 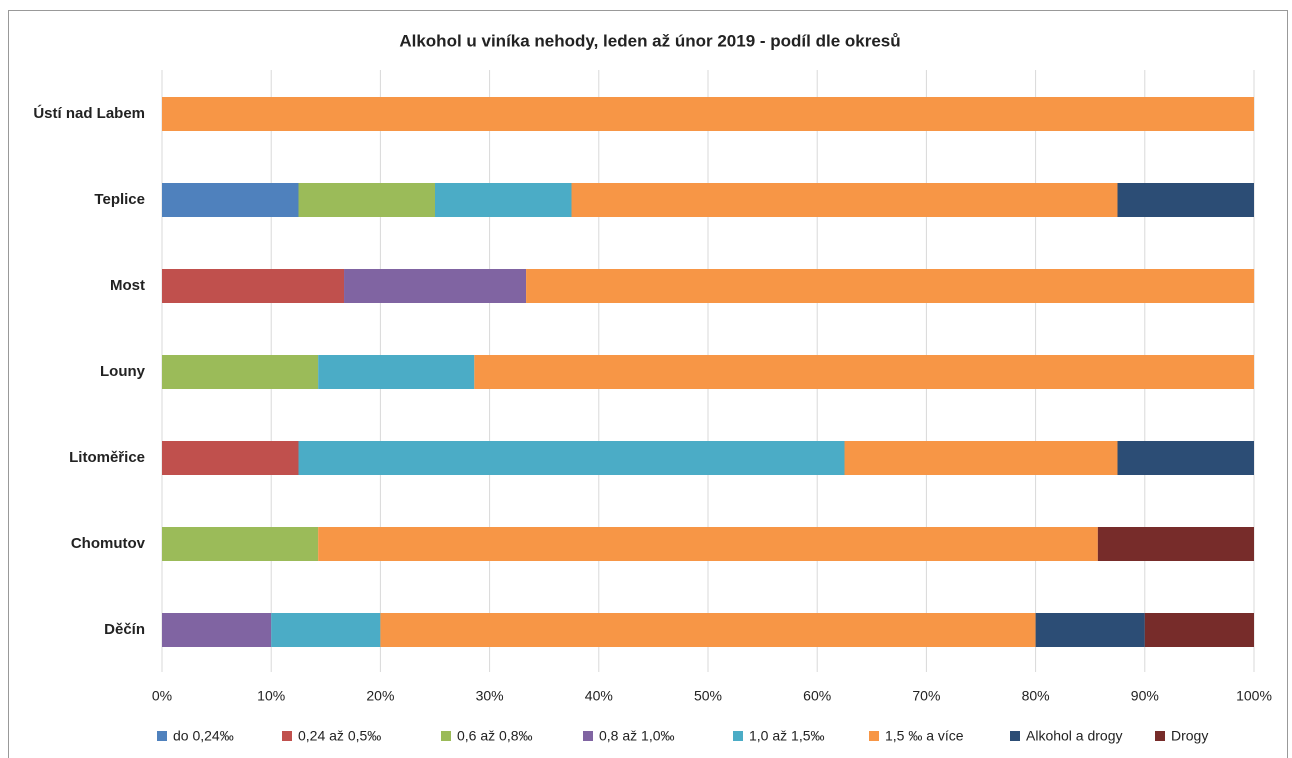 What do you see at coordinates (119, 199) in the screenshot?
I see `category-label: Teplice` at bounding box center [119, 199].